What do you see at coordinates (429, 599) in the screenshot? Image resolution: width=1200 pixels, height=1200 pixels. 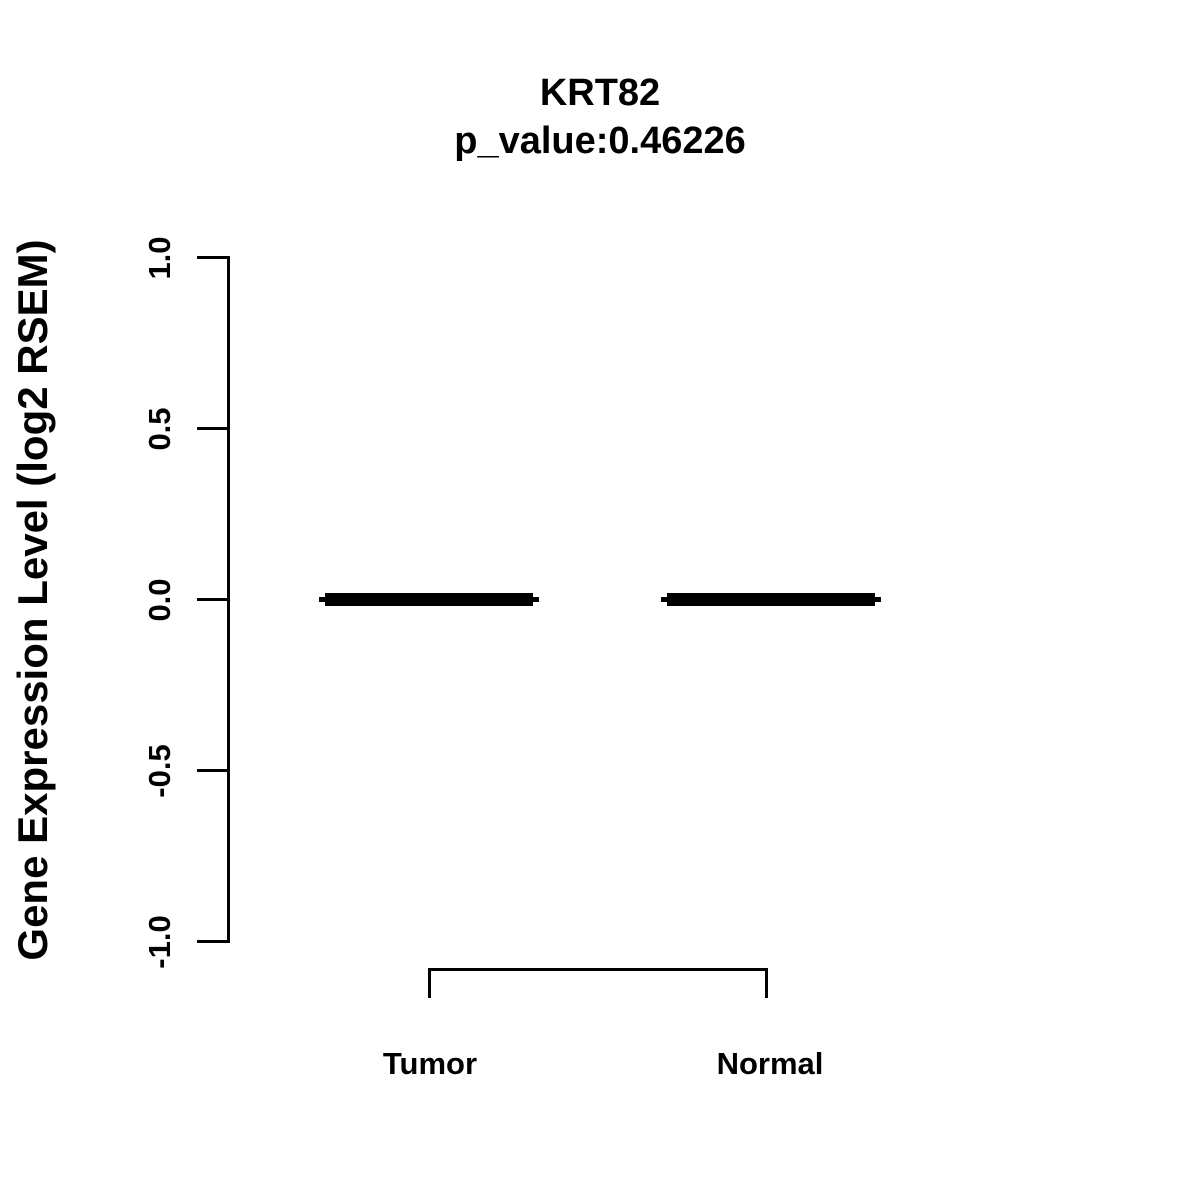 I see `median-line-tumor` at bounding box center [429, 599].